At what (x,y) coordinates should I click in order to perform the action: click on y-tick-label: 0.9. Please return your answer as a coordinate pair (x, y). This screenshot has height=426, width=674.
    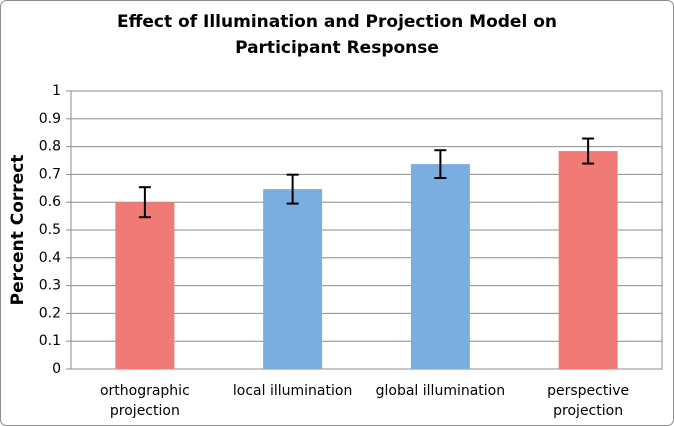
    Looking at the image, I should click on (50, 119).